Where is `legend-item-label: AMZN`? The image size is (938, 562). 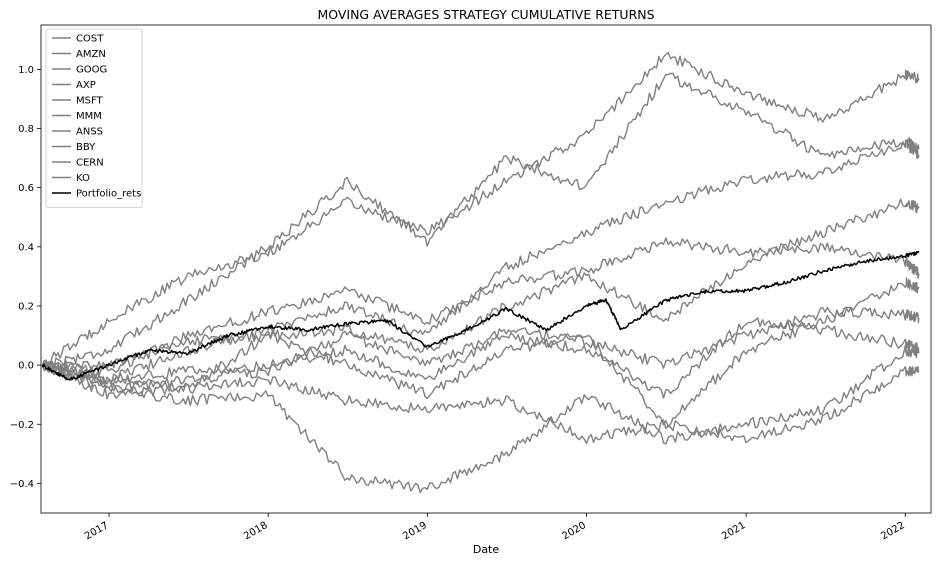 legend-item-label: AMZN is located at coordinates (91, 54).